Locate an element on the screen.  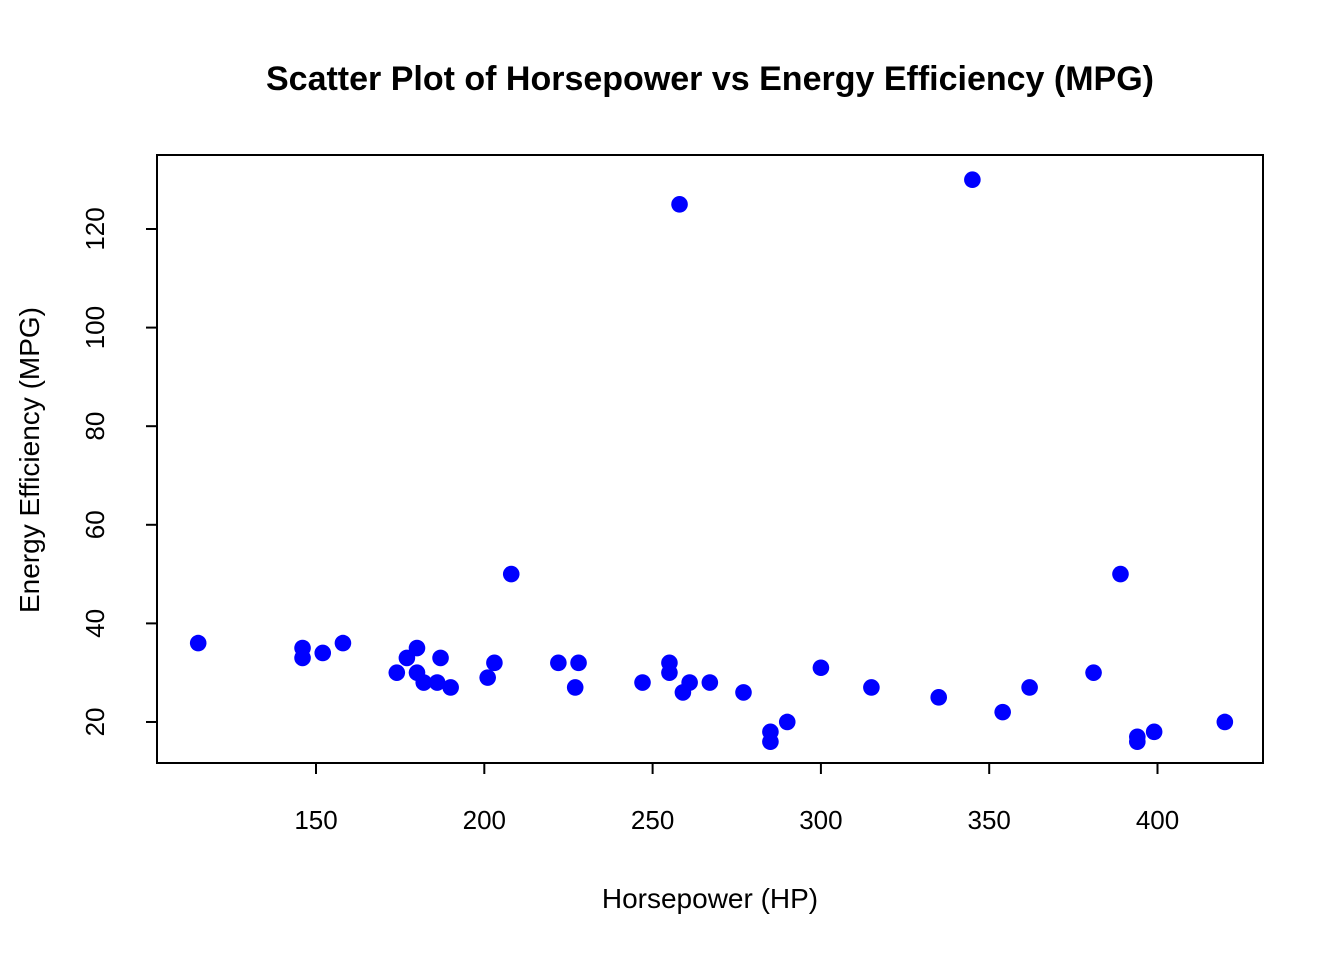
x-tick-label: 300 is located at coordinates (820, 820).